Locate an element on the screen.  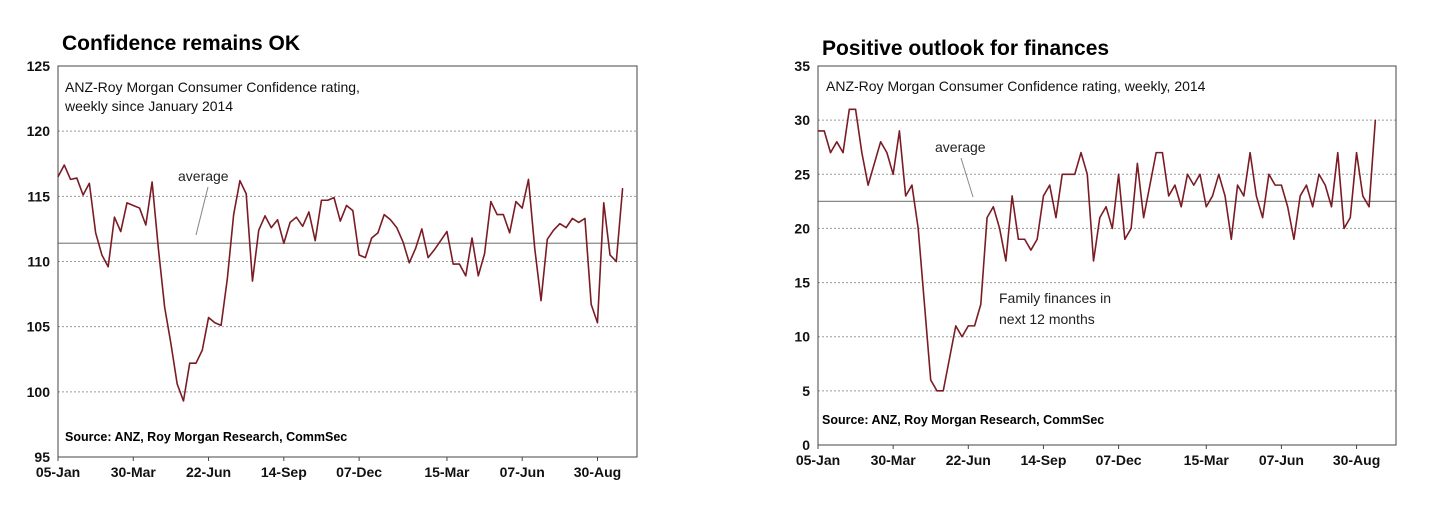
y-tick-label: 0 is located at coordinates (806, 445).